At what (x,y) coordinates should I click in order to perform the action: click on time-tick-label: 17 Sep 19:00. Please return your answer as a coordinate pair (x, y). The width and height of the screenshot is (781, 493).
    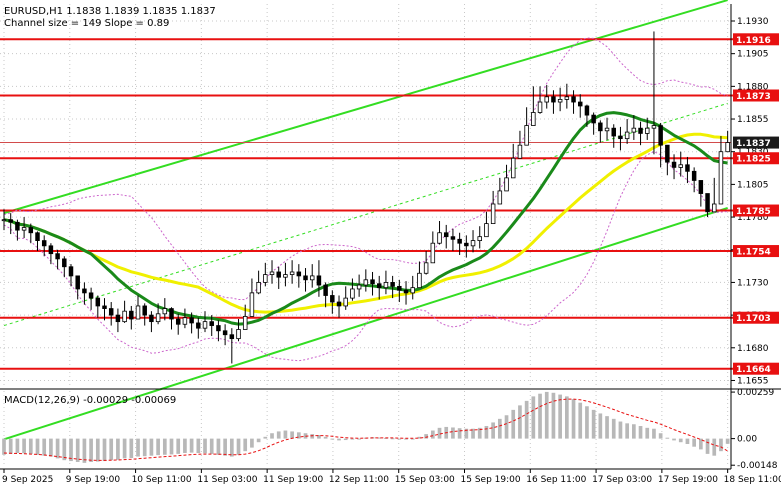
    Looking at the image, I should click on (688, 480).